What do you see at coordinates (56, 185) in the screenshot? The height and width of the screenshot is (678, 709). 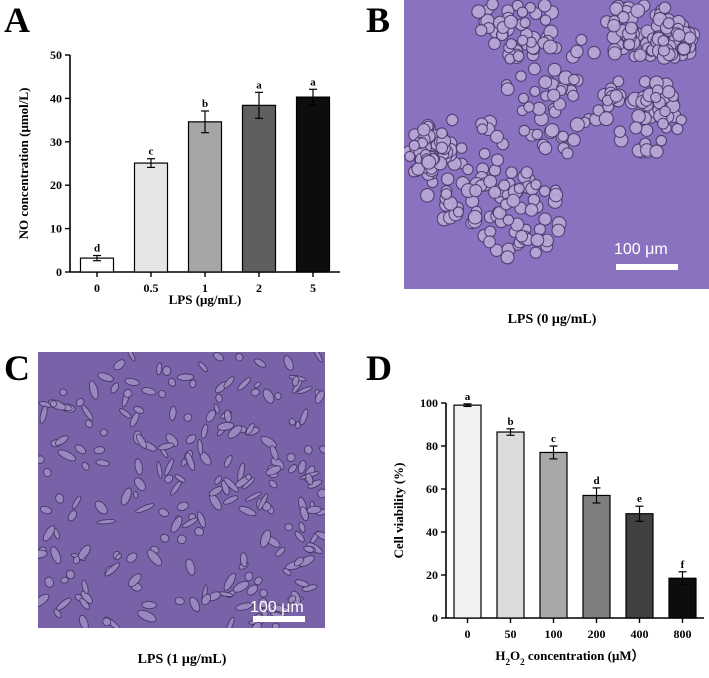 I see `chart-a-ytick-label-2: 20` at bounding box center [56, 185].